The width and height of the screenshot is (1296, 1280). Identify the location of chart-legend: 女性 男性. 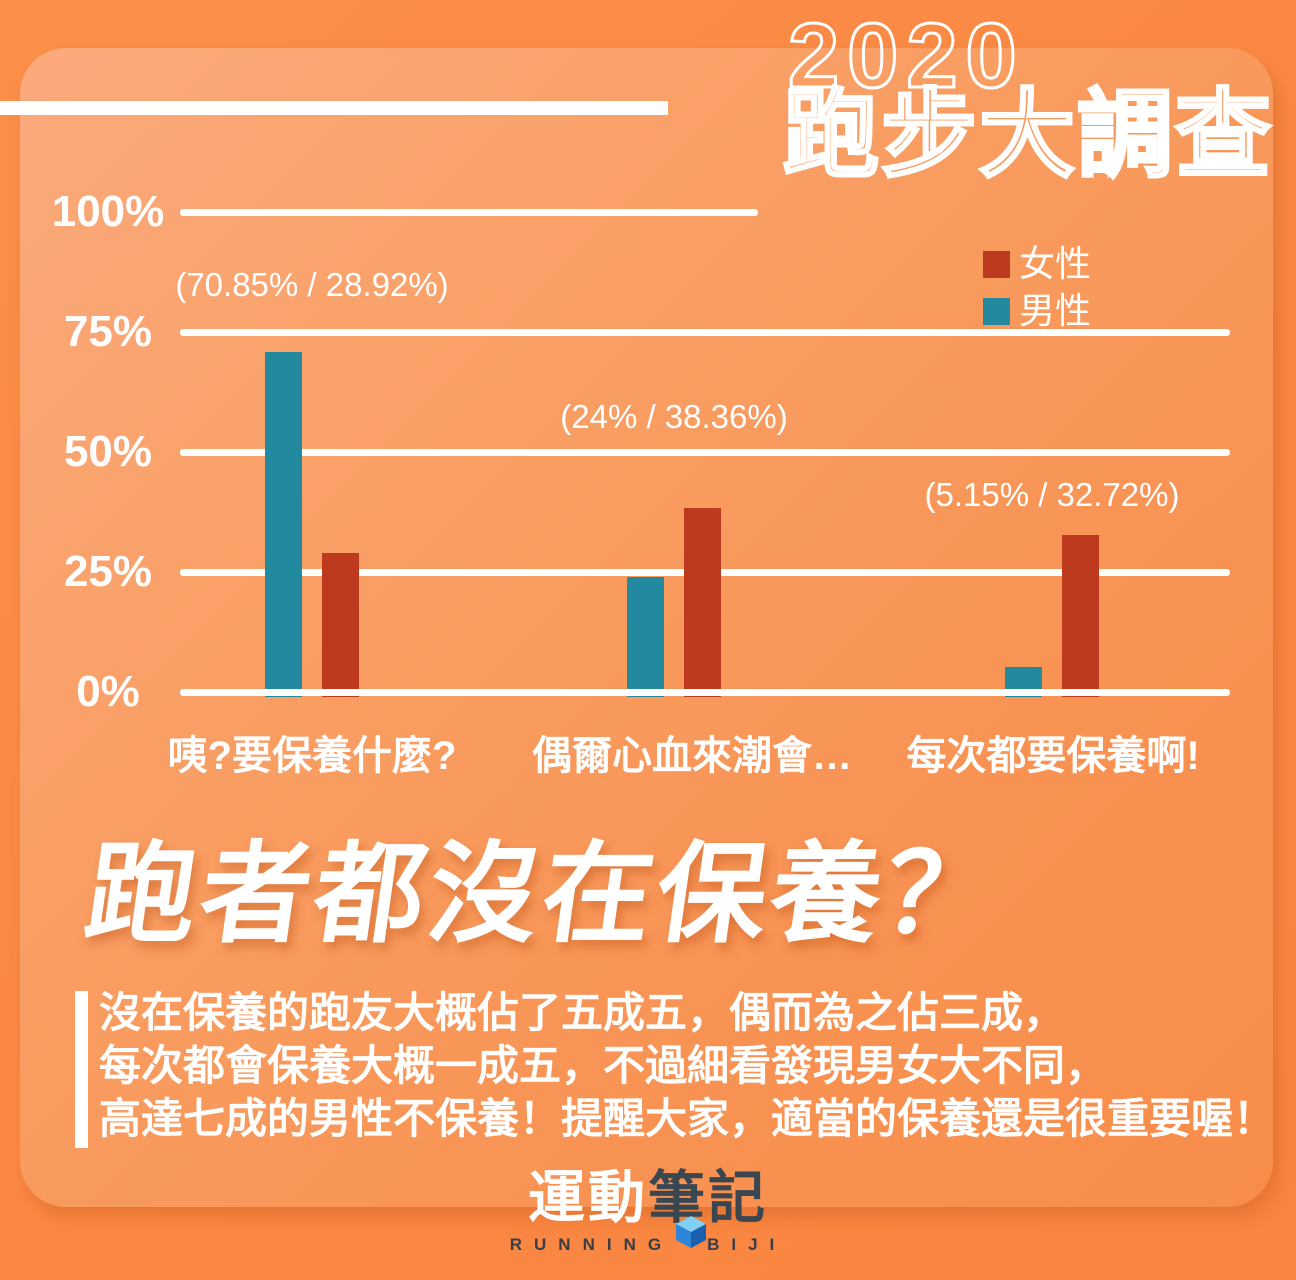
(1037, 293).